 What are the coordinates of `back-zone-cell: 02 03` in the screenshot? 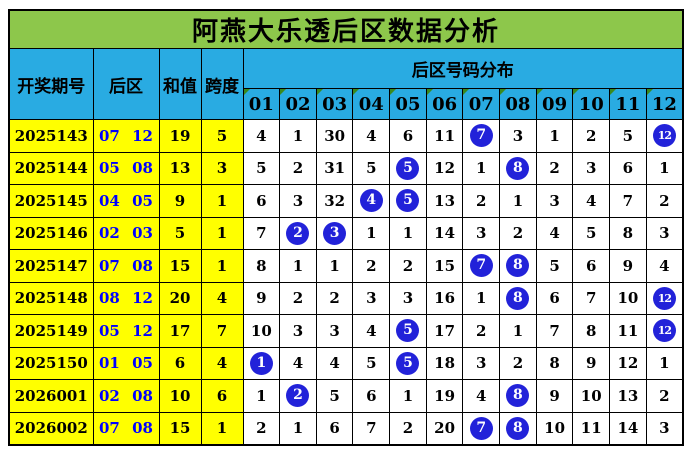 It's located at (126, 233).